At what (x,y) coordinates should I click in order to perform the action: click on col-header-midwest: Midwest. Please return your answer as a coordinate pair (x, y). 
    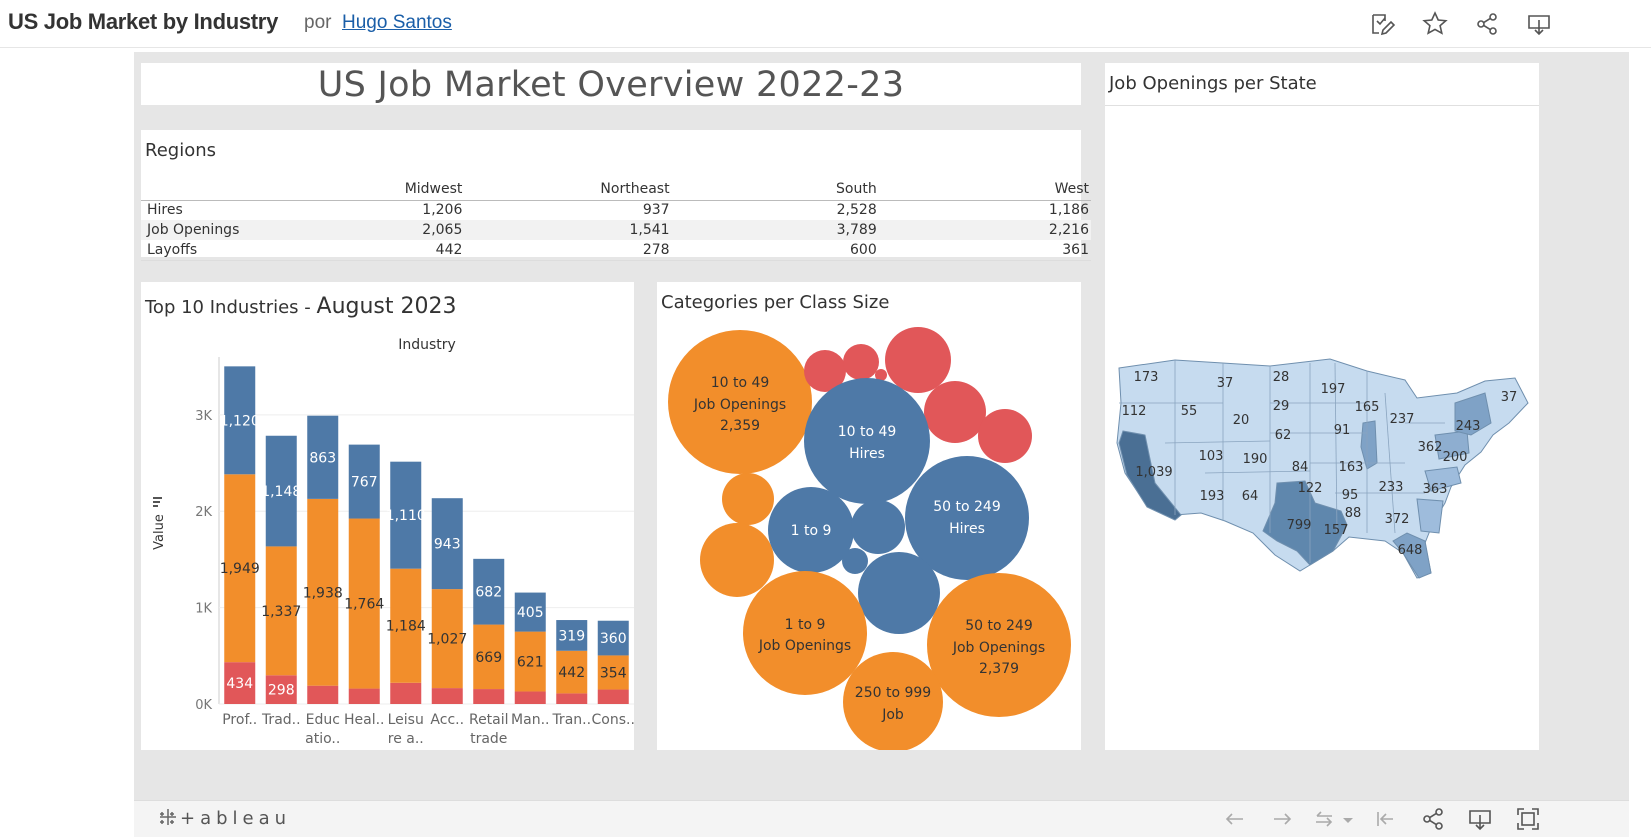
    Looking at the image, I should click on (363, 190).